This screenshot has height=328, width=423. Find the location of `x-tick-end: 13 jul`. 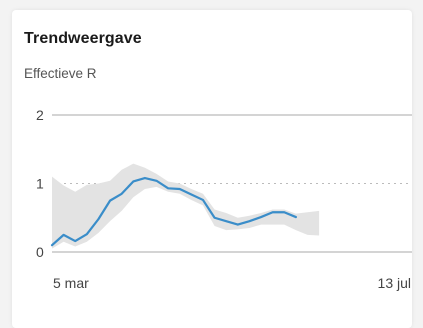

x-tick-end: 13 jul is located at coordinates (394, 283).